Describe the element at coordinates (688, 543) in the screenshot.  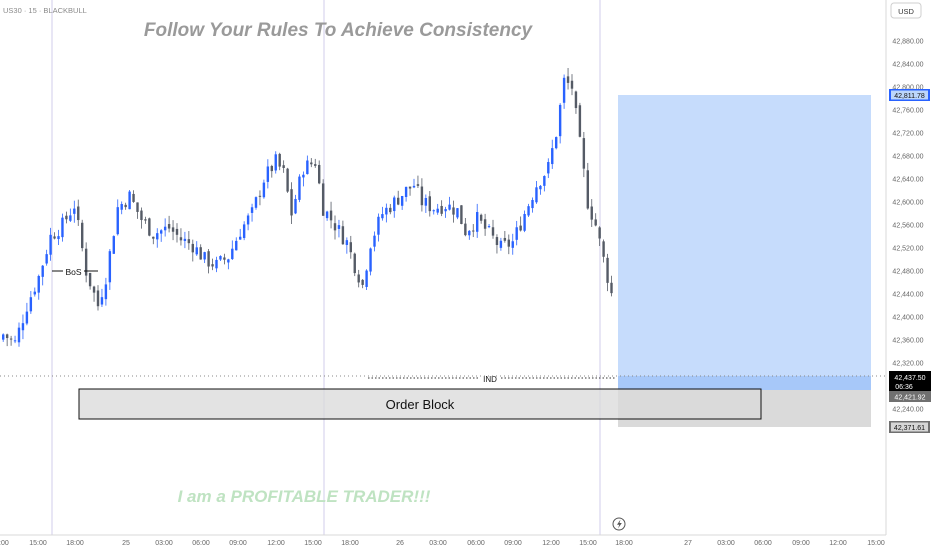
I see `time-tick-label: 27` at that location.